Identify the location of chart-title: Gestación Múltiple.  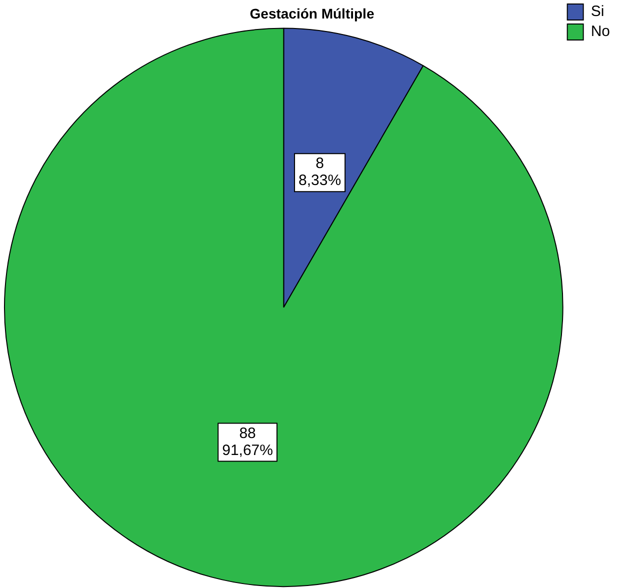
(312, 13).